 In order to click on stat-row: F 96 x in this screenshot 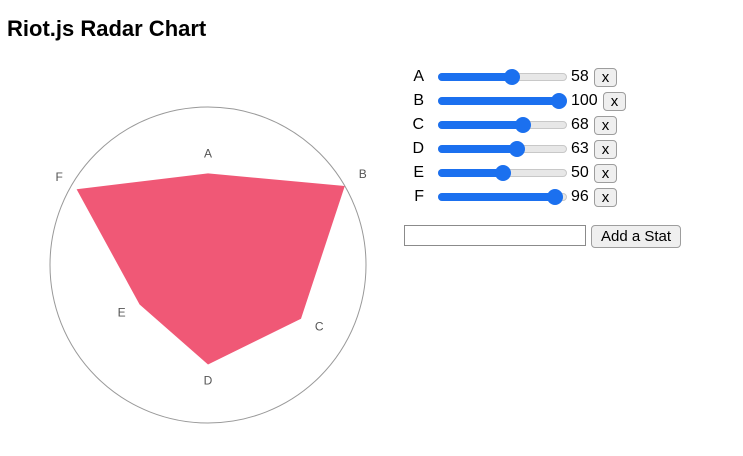, I will do `click(554, 197)`.